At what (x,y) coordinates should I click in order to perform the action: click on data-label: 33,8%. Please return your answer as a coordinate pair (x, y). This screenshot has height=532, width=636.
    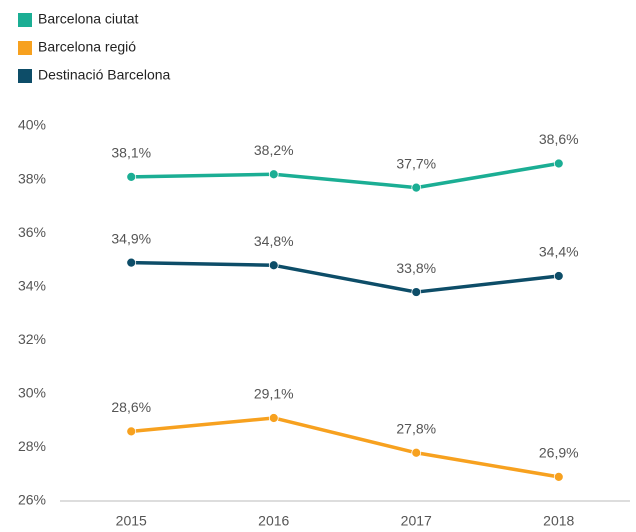
    Looking at the image, I should click on (416, 268).